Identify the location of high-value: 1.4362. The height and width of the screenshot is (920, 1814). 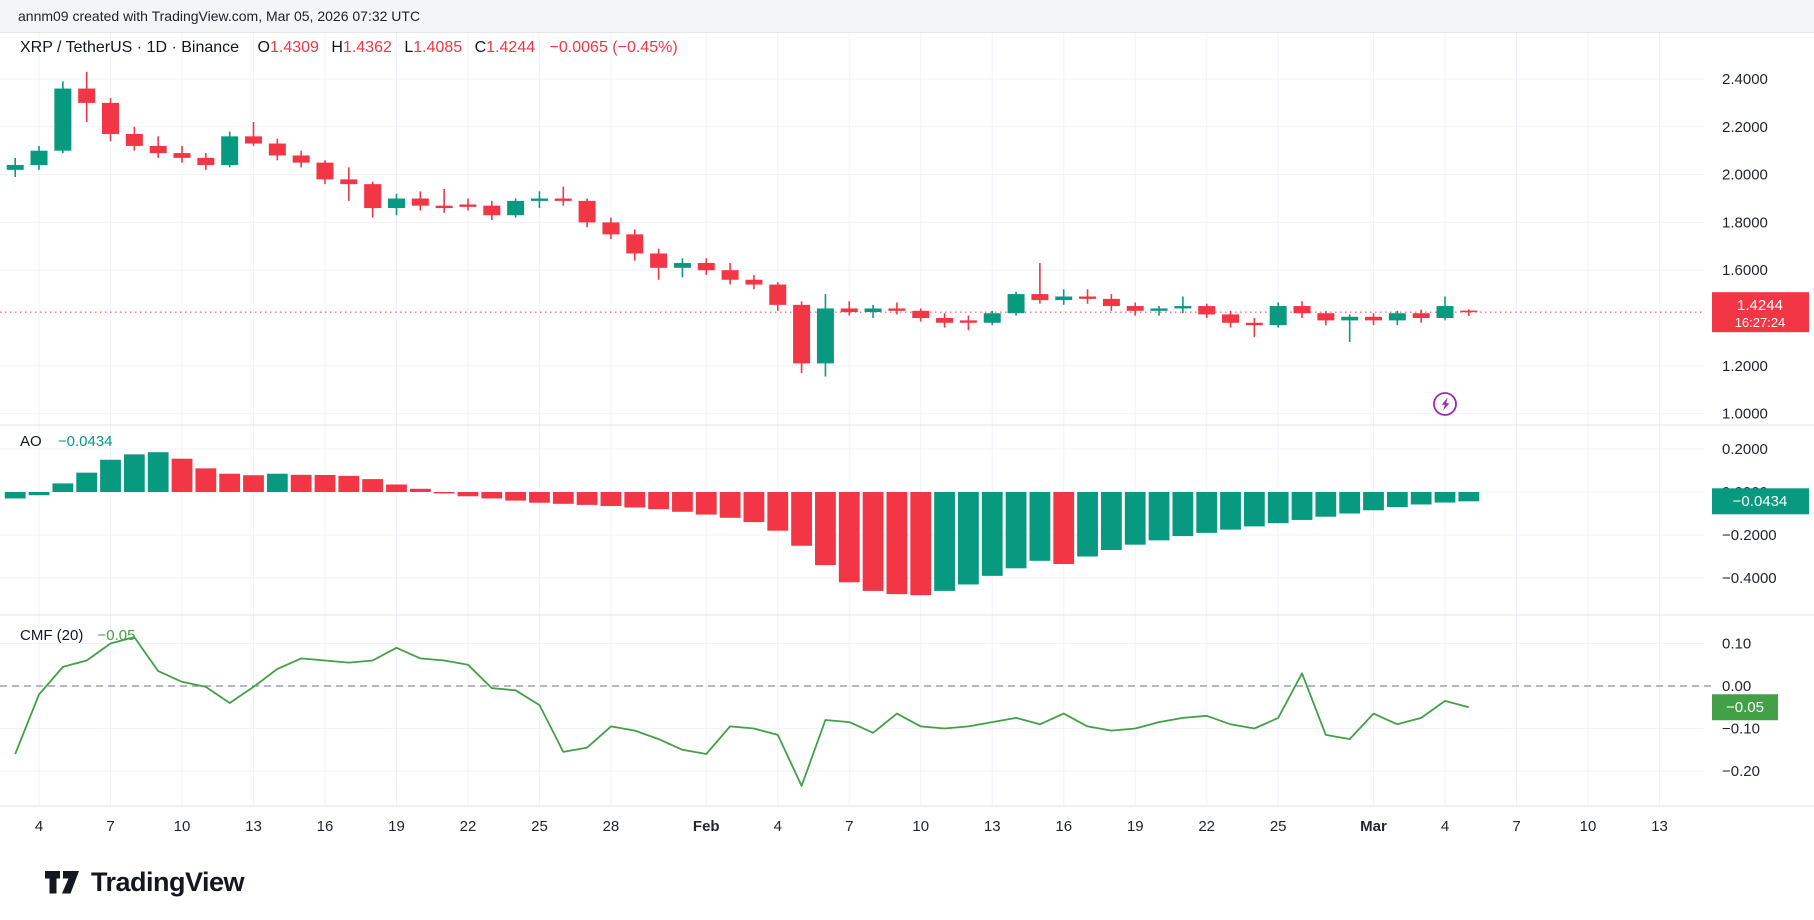
(367, 47).